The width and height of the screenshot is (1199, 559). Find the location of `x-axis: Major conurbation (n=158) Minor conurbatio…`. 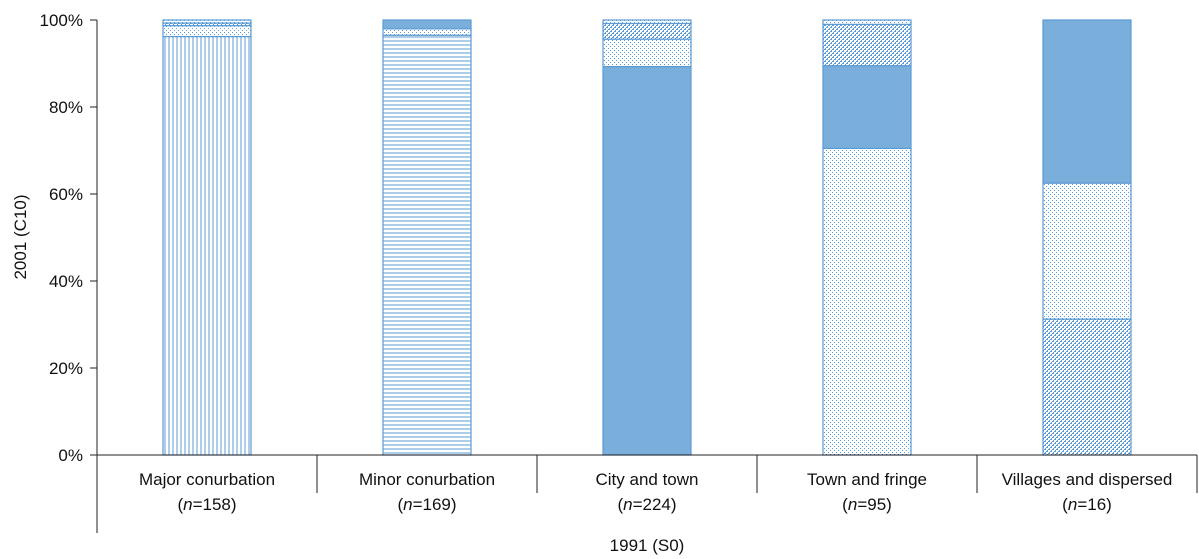

x-axis: Major conurbation (n=158) Minor conurbatio… is located at coordinates (647, 493).